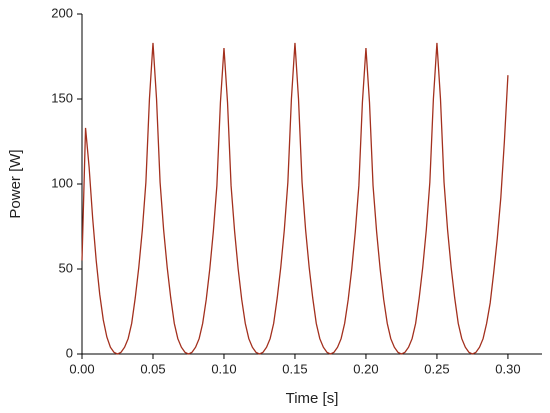 Image resolution: width=550 pixels, height=413 pixels. Describe the element at coordinates (365, 368) in the screenshot. I see `x-tick-label: 0.20` at that location.